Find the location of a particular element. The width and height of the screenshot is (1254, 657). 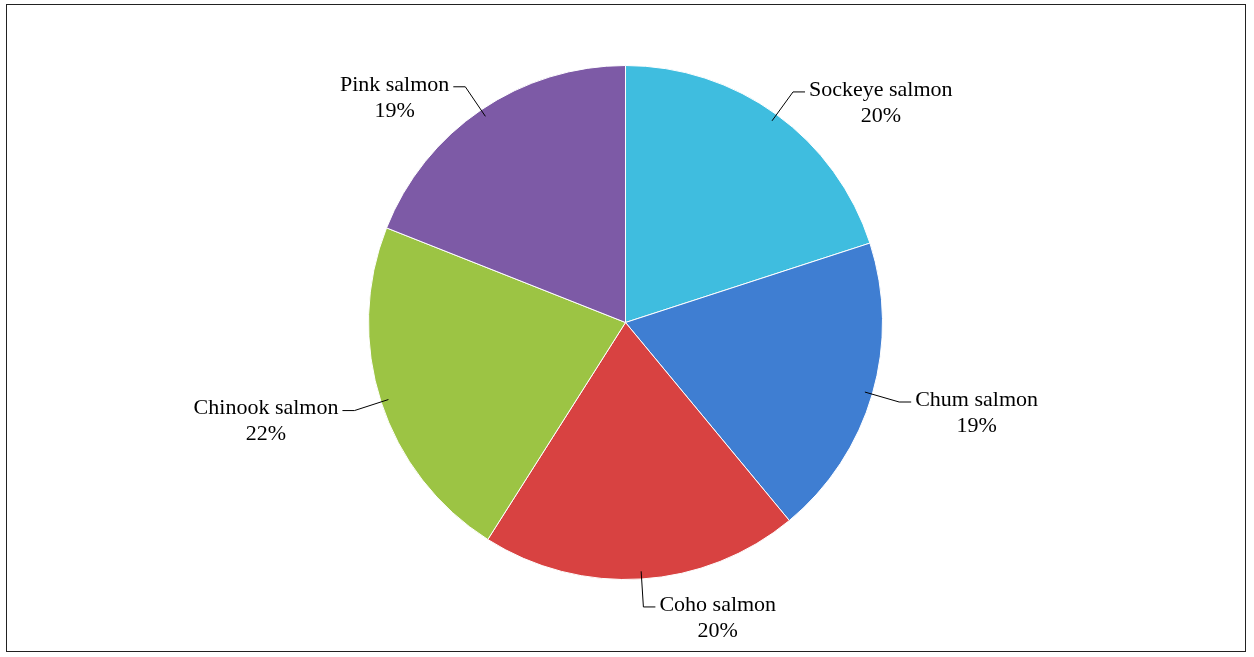

slice-label: Chum salmon is located at coordinates (977, 398).